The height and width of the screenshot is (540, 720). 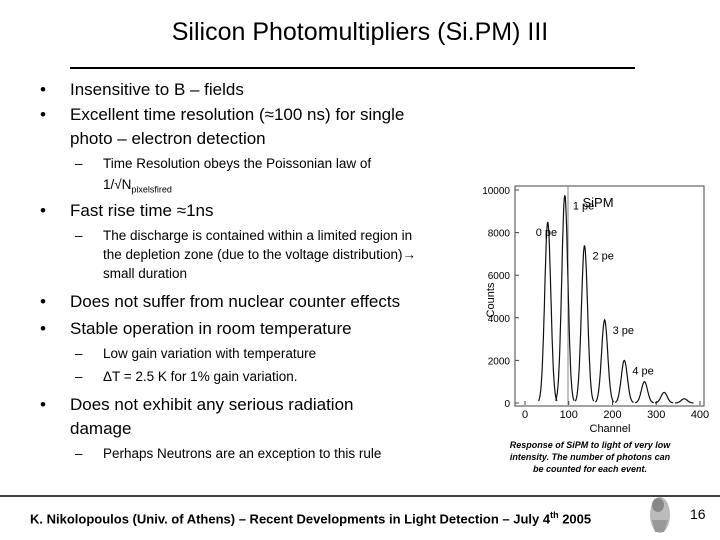 I want to click on y-tick-label: 8000, so click(x=499, y=234).